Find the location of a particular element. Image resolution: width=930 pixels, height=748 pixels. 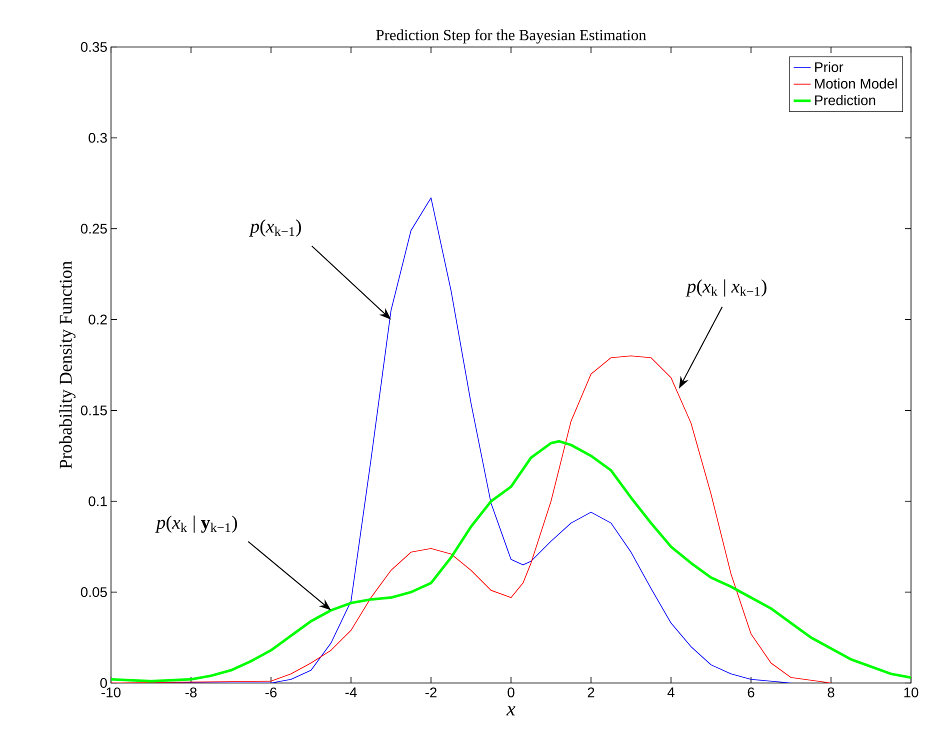

y-tick-label: 0 is located at coordinates (103, 683).